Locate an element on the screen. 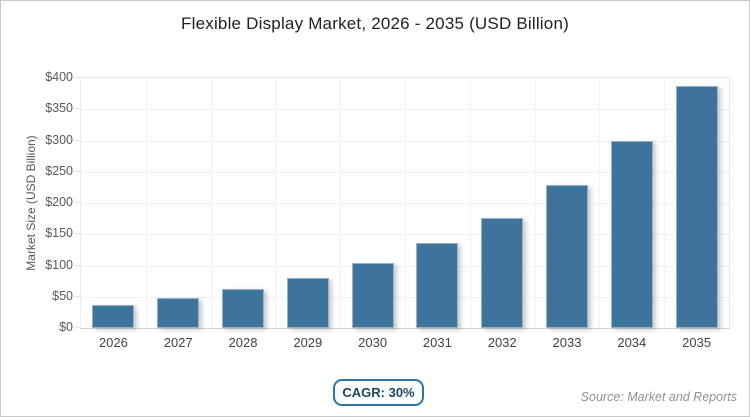 The image size is (750, 417). bar-2030 is located at coordinates (372, 295).